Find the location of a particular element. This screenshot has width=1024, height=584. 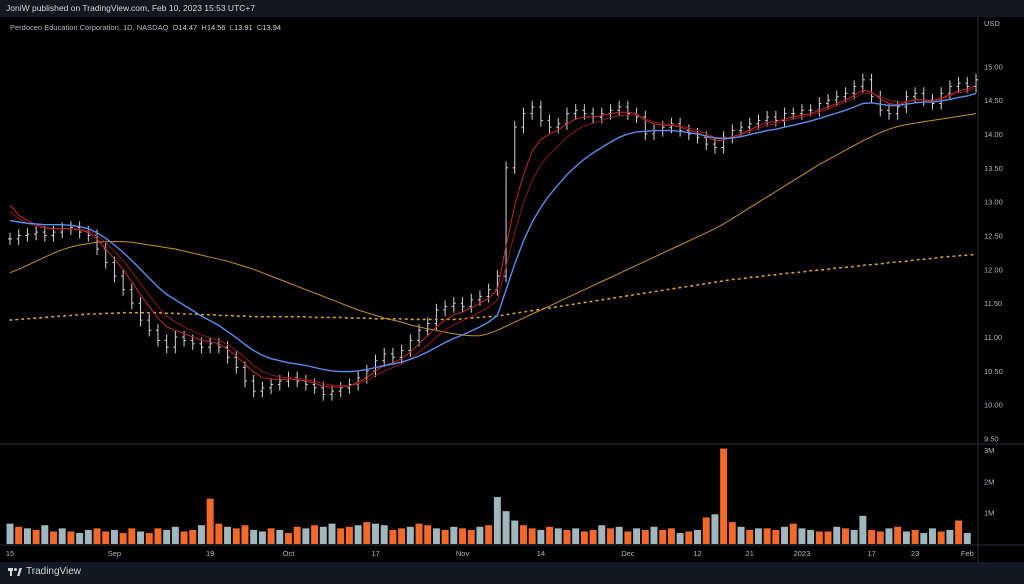

price-tick-label: 10.50 is located at coordinates (993, 371).